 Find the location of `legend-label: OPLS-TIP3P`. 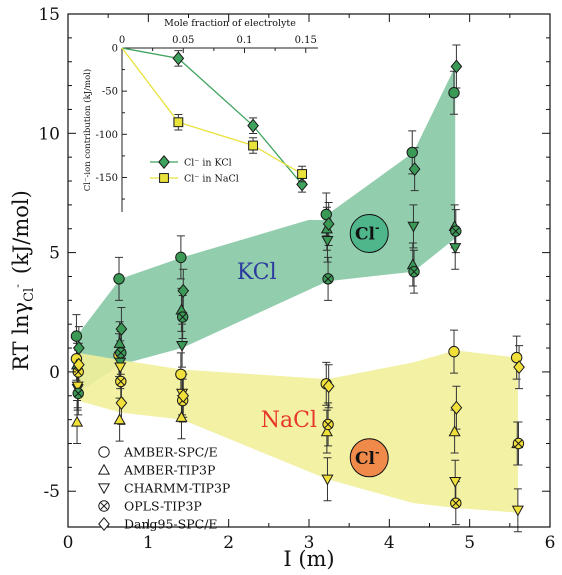

legend-label: OPLS-TIP3P is located at coordinates (163, 506).